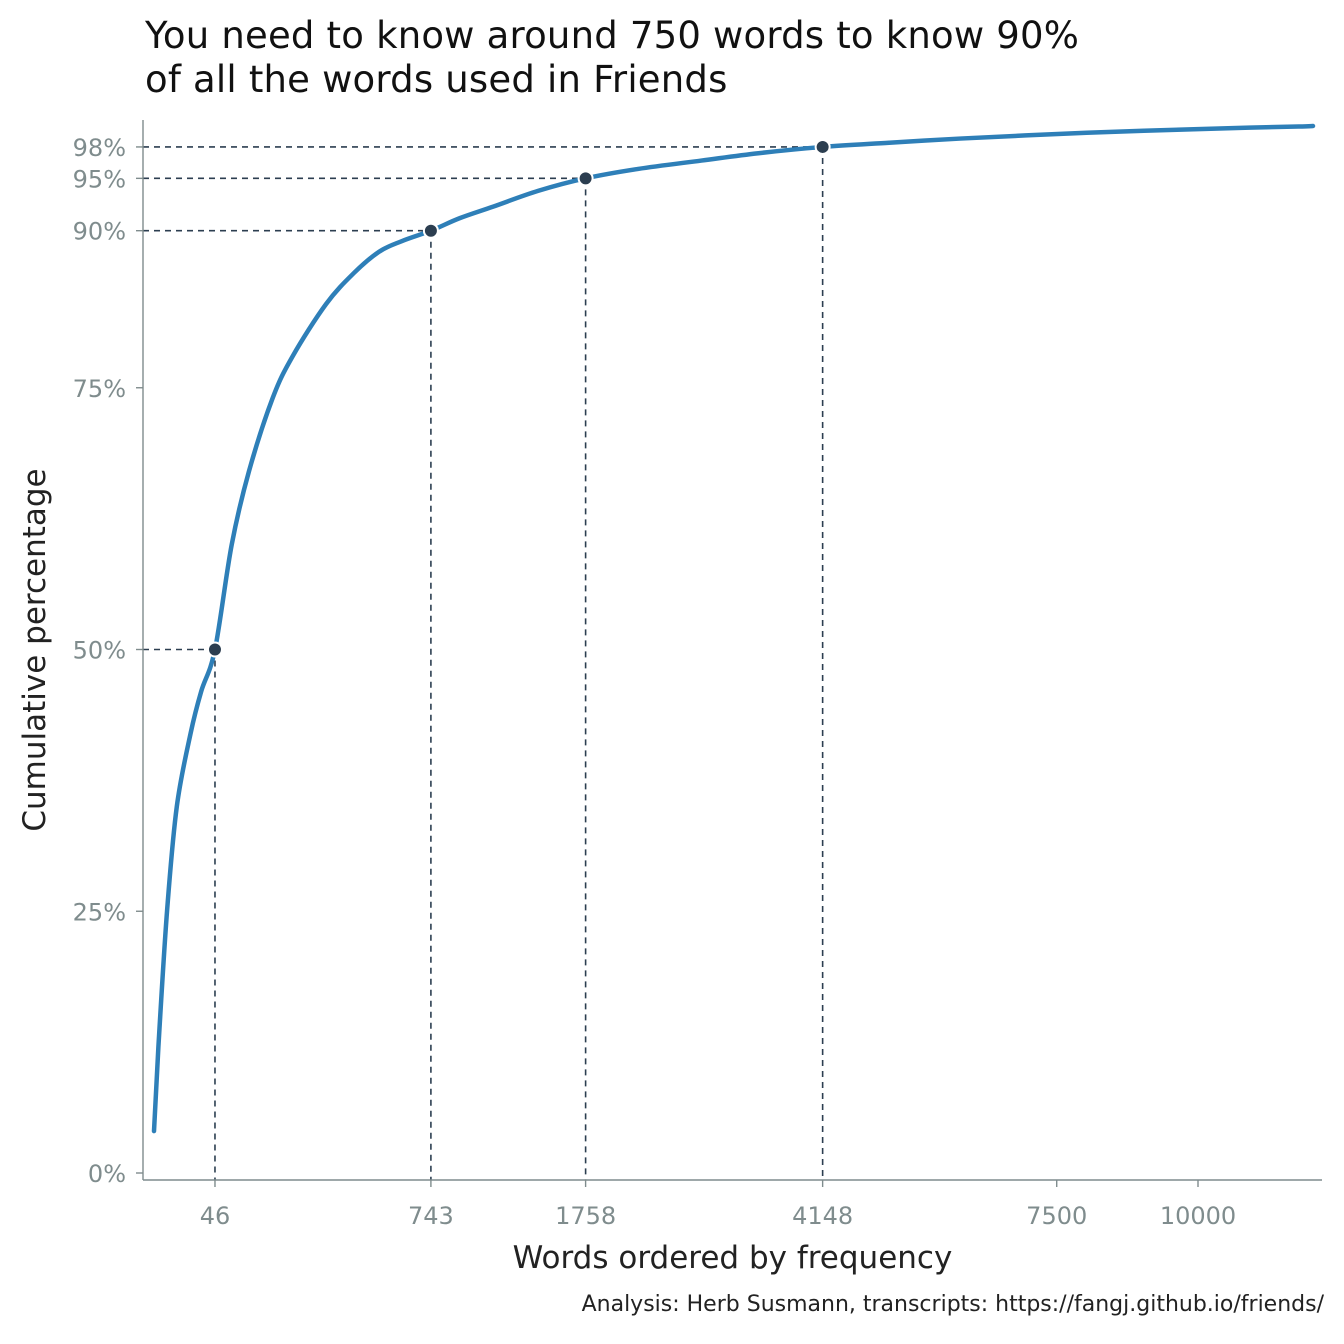 The width and height of the screenshot is (1344, 1344). I want to click on y-tick-label: 95%, so click(99, 179).